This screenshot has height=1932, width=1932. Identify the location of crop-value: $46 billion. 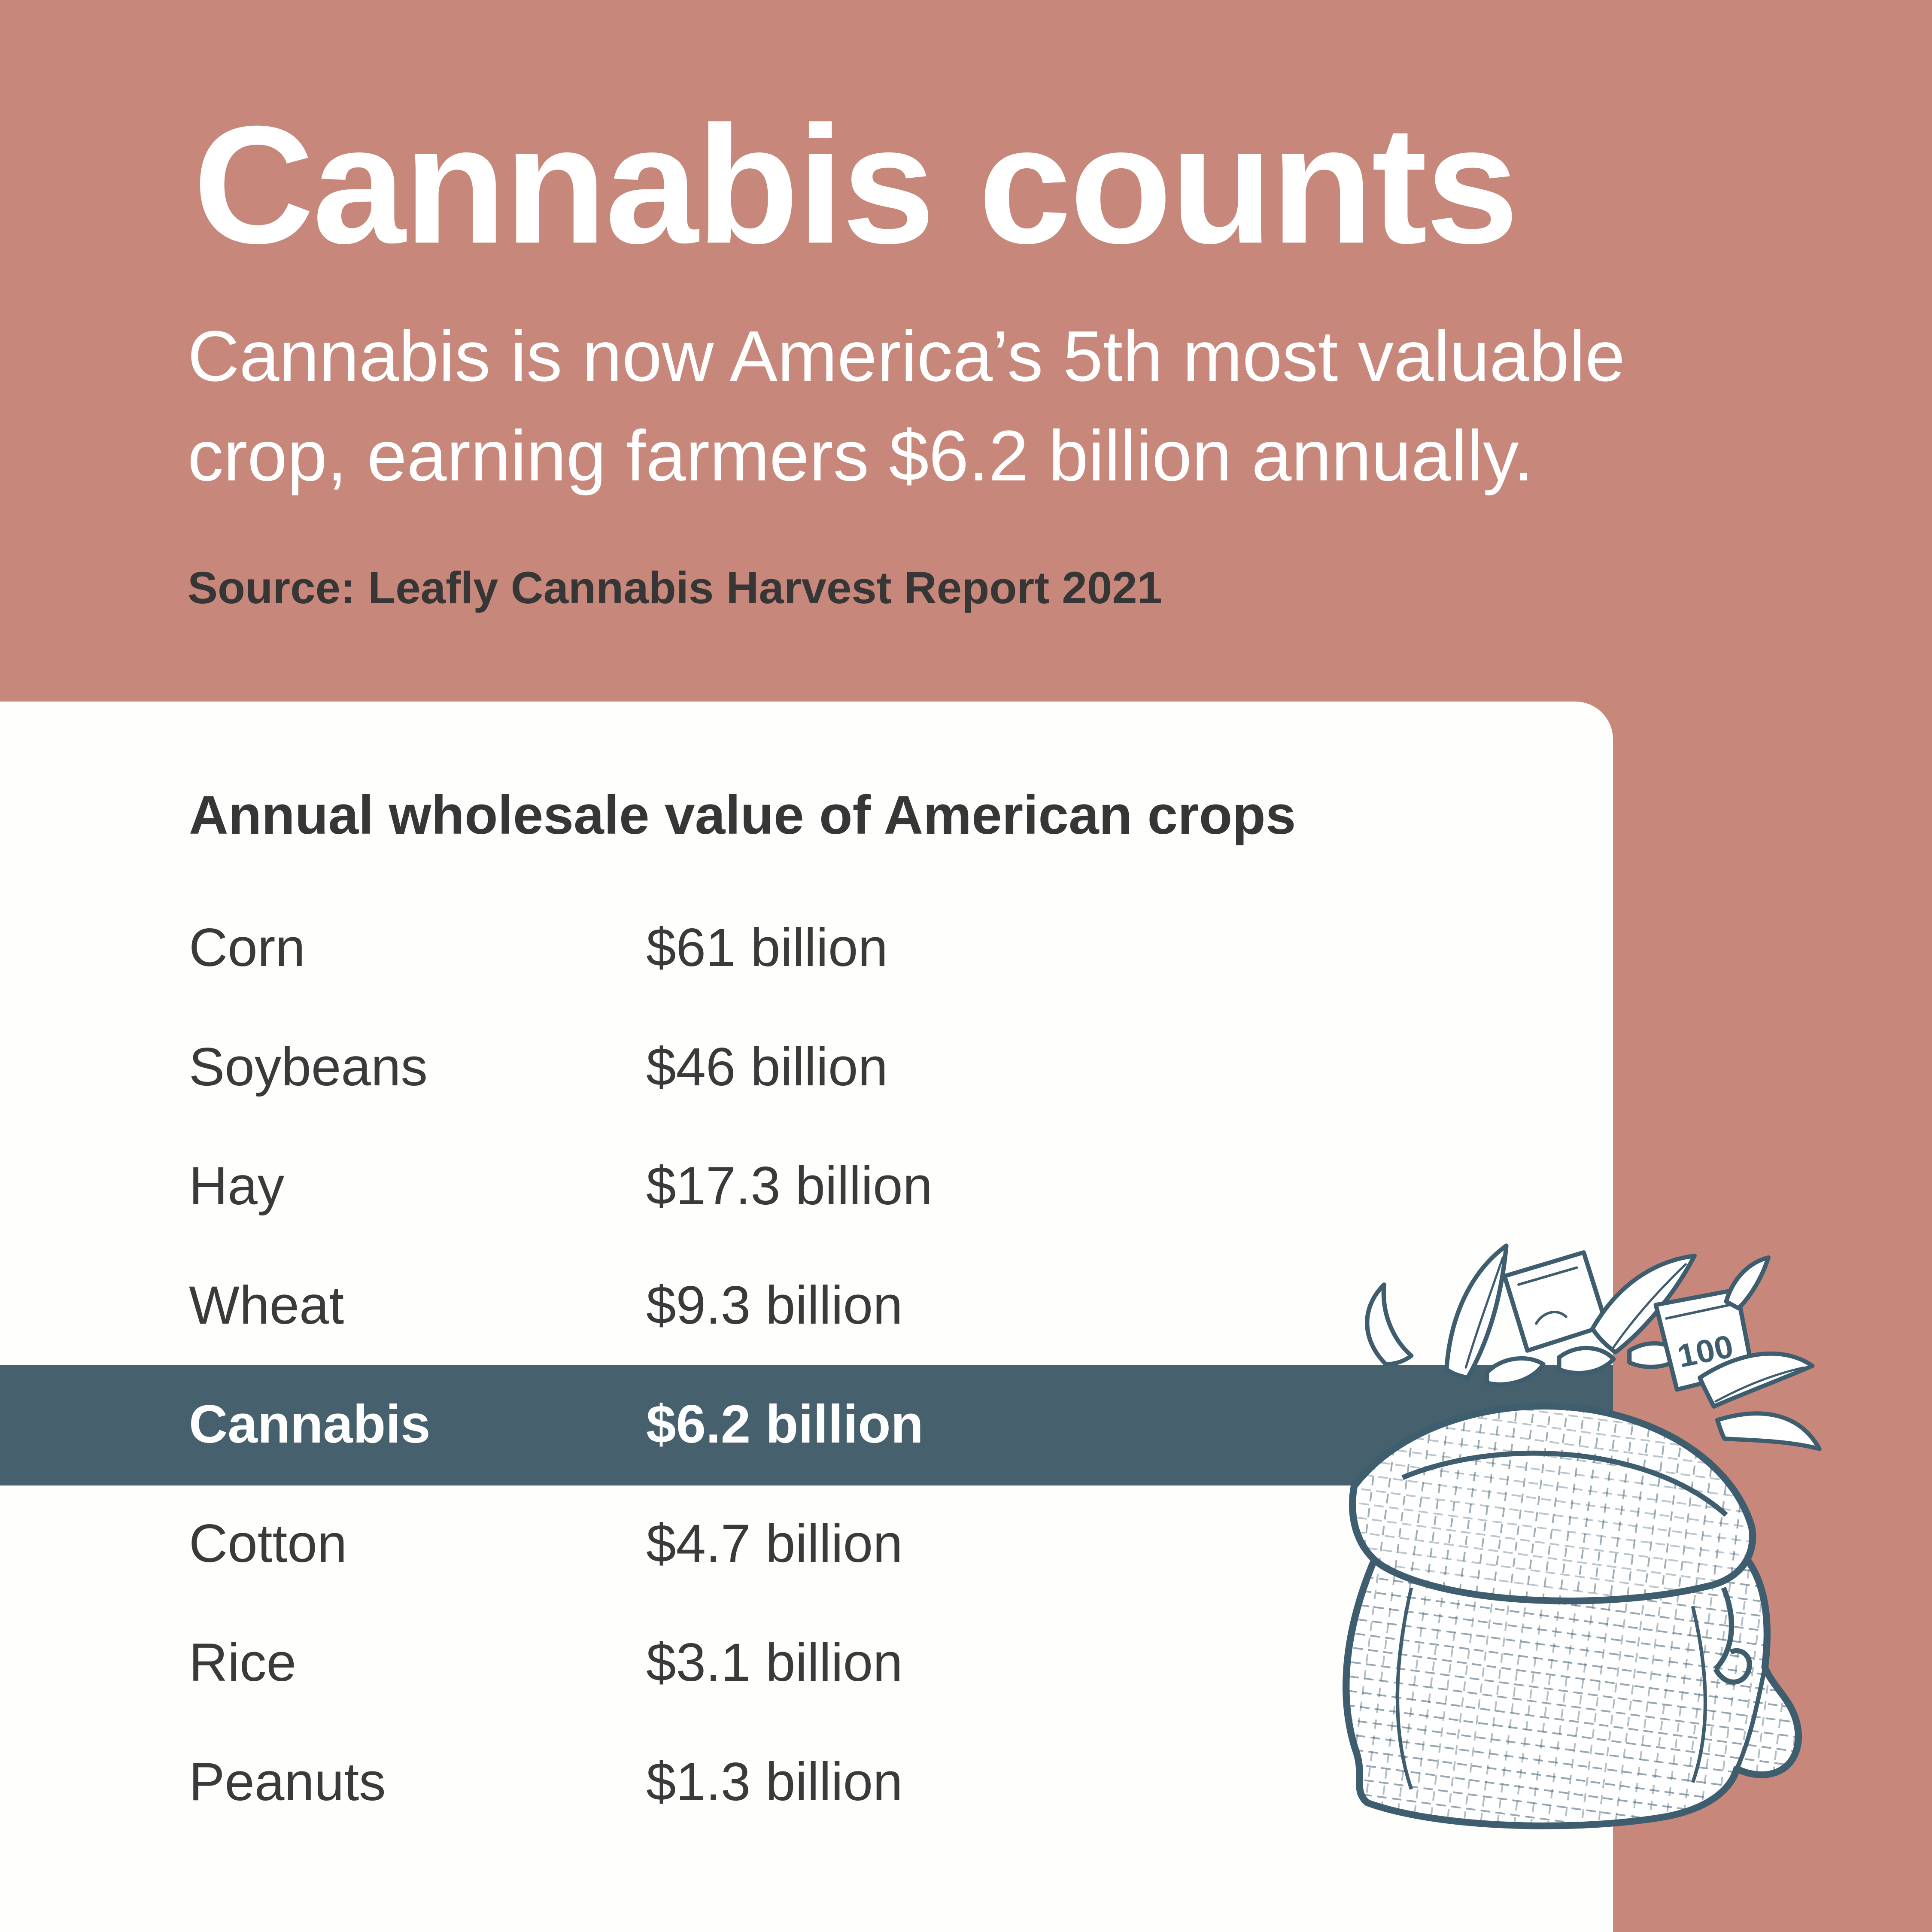
(767, 1067).